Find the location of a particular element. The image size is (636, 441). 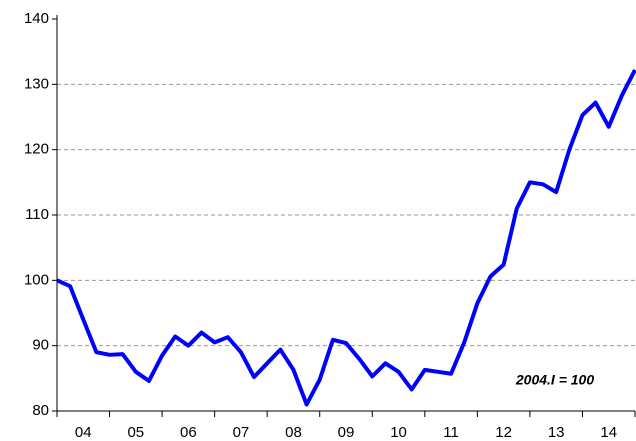

x-tick-label: 11 is located at coordinates (451, 432).